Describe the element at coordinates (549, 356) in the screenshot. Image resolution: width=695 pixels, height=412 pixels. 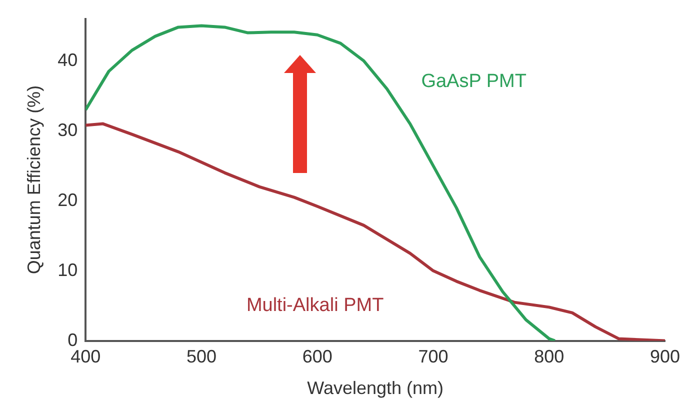
I see `x-tick-label: 800` at that location.